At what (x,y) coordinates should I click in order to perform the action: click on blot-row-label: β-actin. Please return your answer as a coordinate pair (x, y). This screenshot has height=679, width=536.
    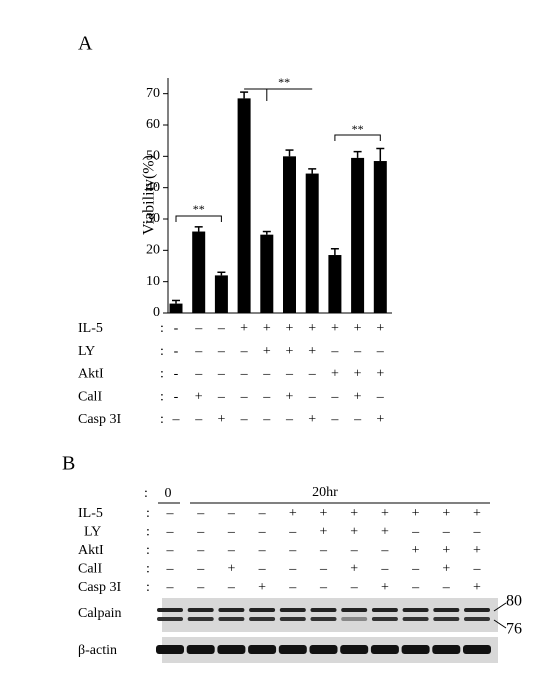
    Looking at the image, I should click on (97, 650).